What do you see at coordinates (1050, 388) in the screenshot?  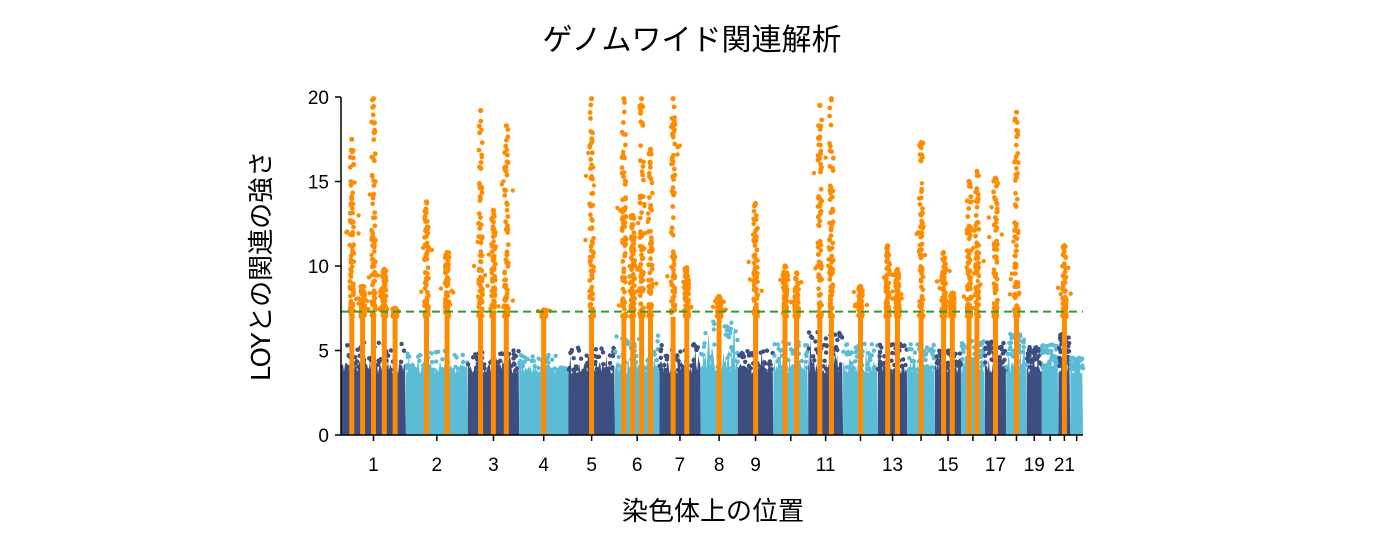 I see `chromosome-20-snps` at bounding box center [1050, 388].